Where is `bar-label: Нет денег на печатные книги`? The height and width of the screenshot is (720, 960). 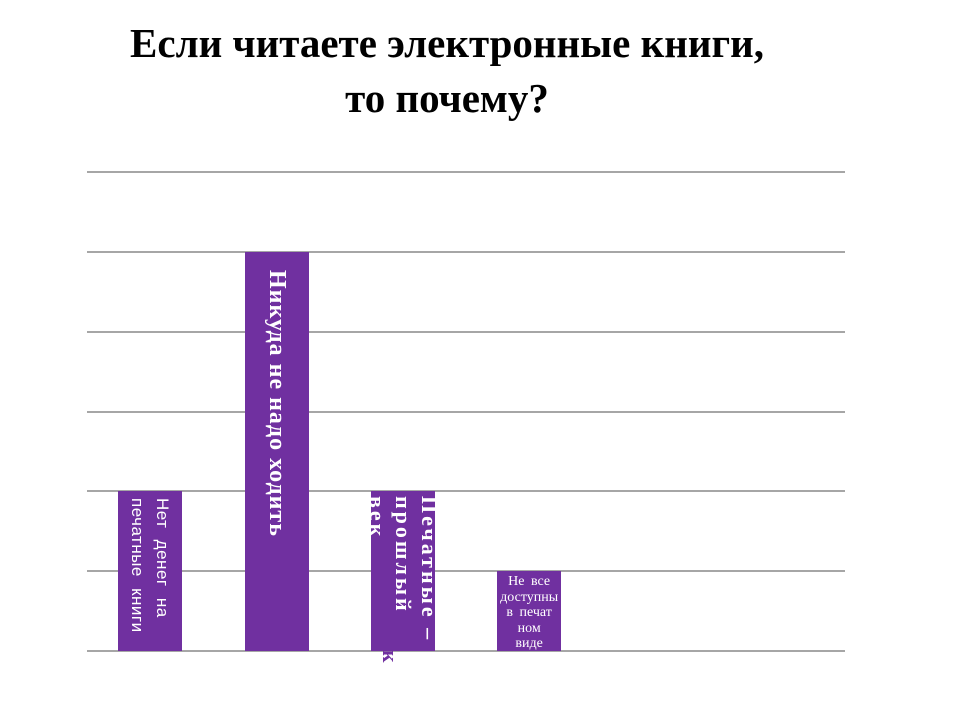
bar-label: Нет денег на печатные книги is located at coordinates (150, 565).